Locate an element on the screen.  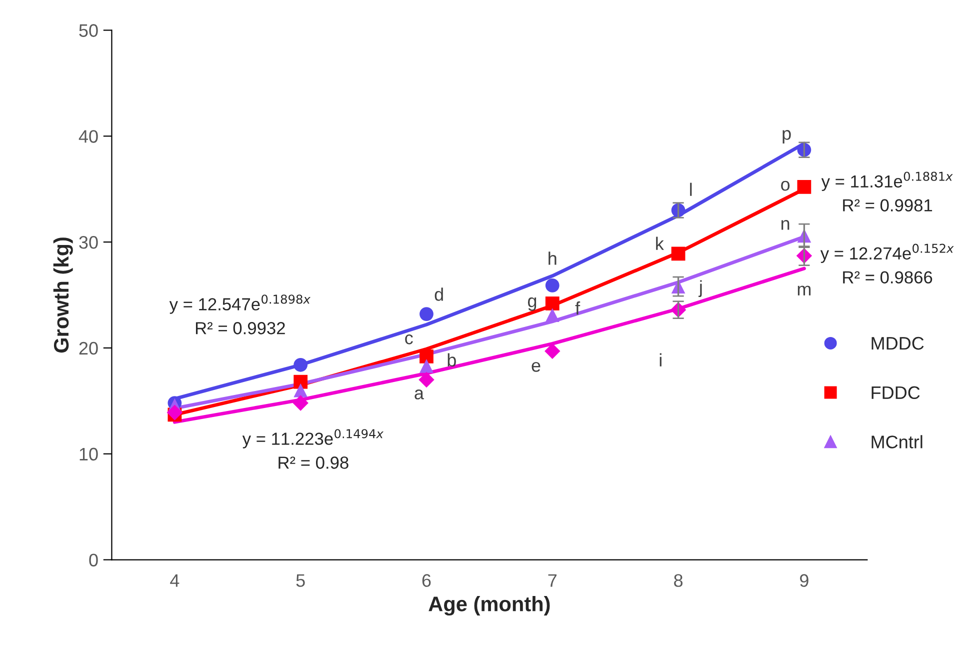
x-tick-label: 6 is located at coordinates (426, 580).